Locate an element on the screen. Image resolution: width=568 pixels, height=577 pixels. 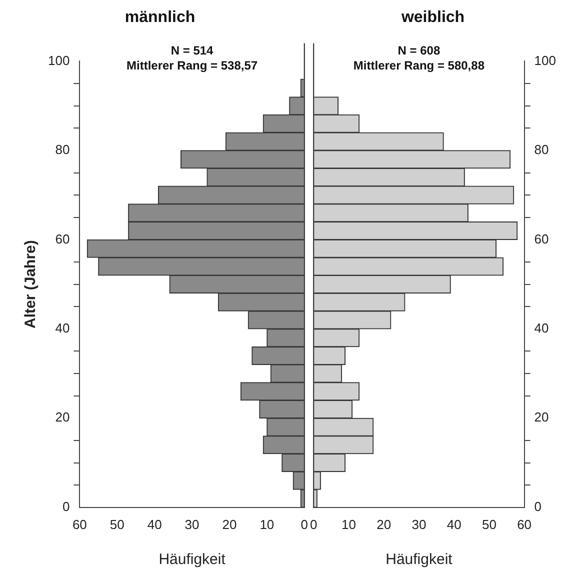
annotation: Mittlerer Rang = 580,88 is located at coordinates (419, 65).